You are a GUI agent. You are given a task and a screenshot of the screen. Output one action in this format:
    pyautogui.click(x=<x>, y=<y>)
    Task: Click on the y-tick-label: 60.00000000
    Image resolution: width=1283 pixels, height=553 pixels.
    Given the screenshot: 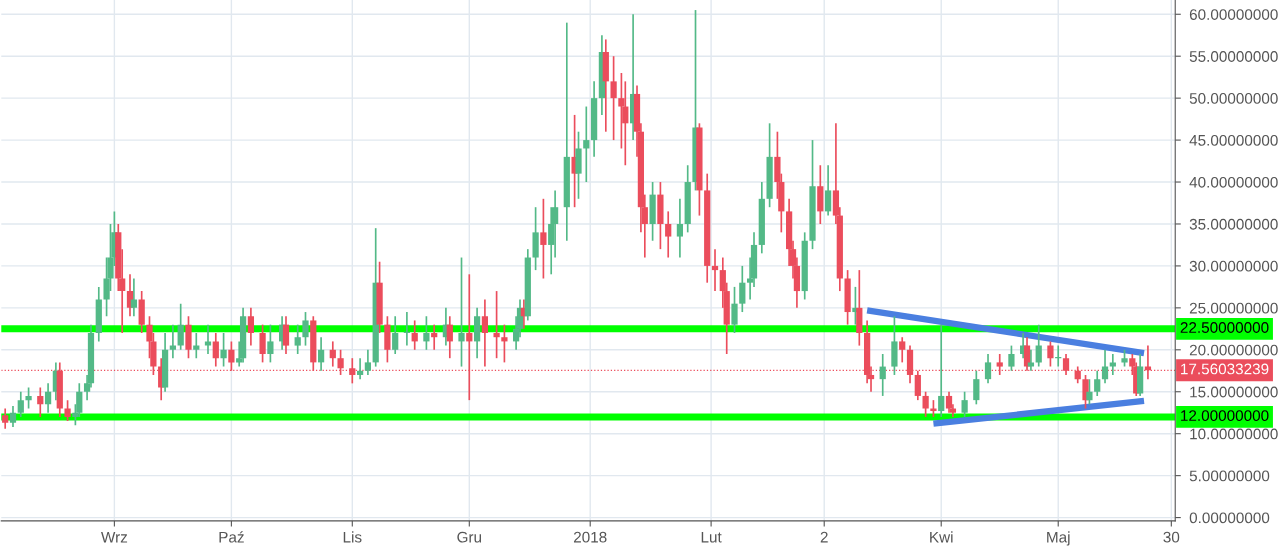 What is the action you would take?
    pyautogui.click(x=1233, y=14)
    